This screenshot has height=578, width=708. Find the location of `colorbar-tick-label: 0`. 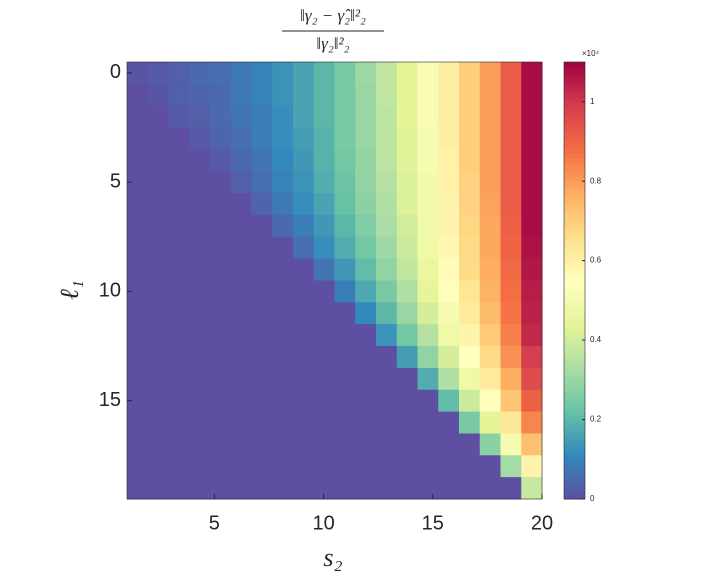

colorbar-tick-label: 0 is located at coordinates (592, 498).